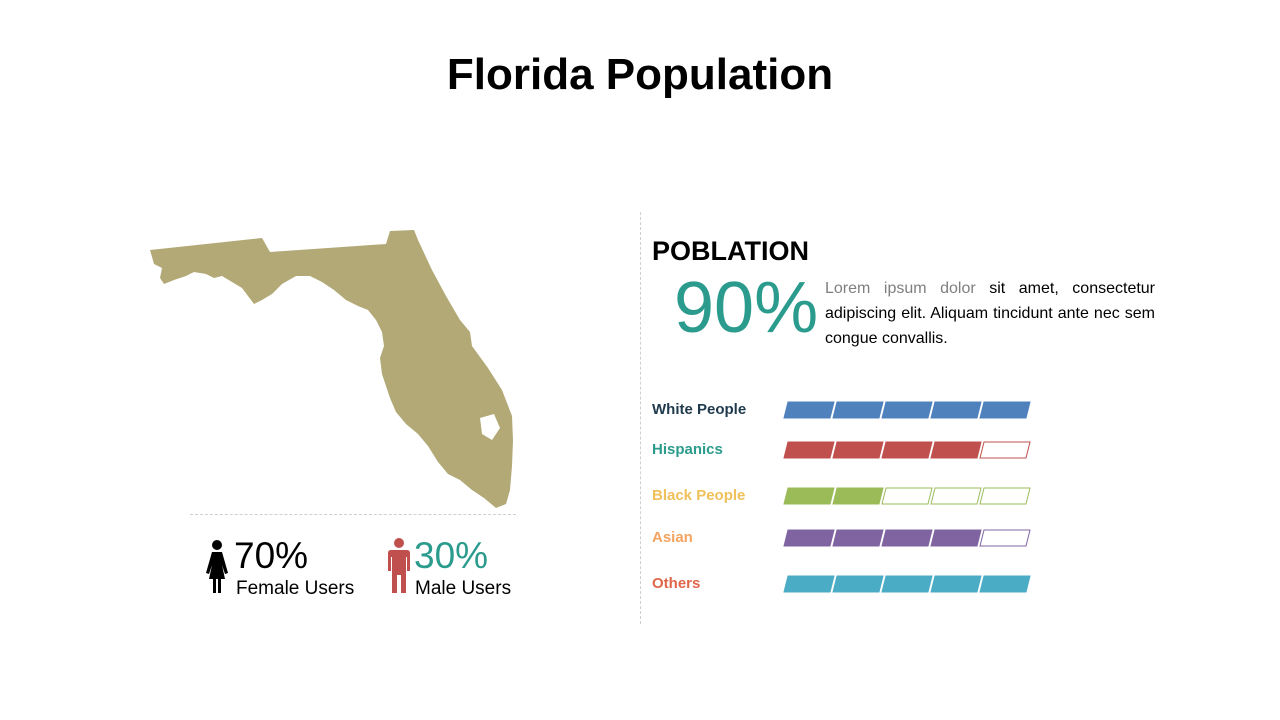 The image size is (1280, 720). Describe the element at coordinates (699, 495) in the screenshot. I see `group-label: Black People` at that location.